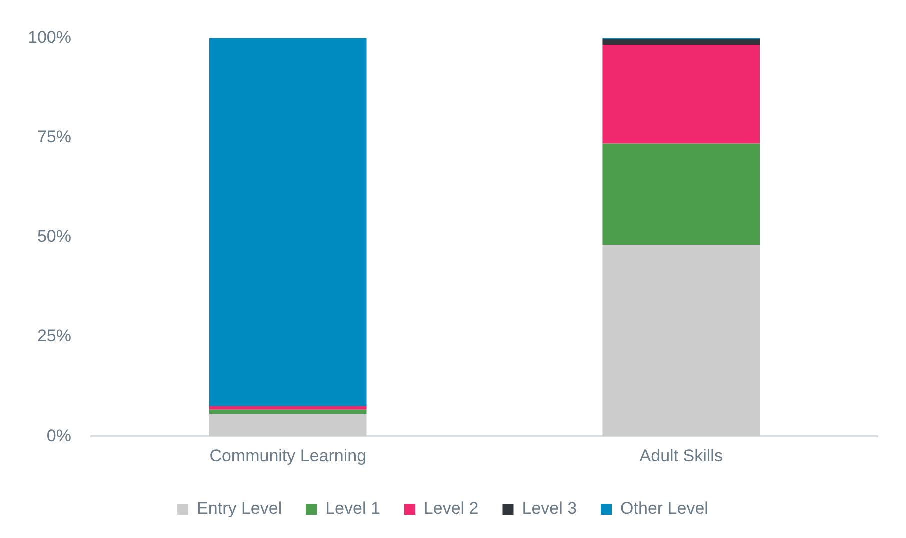 This screenshot has width=906, height=538. What do you see at coordinates (54, 336) in the screenshot?
I see `y-tick-label: 25%` at bounding box center [54, 336].